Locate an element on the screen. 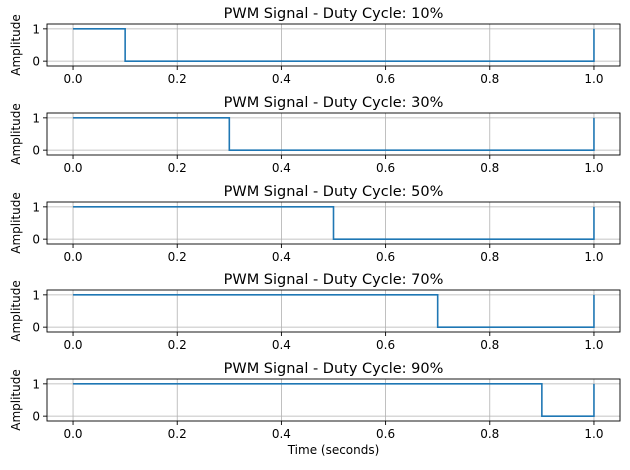 The width and height of the screenshot is (630, 470). subplot-title: PWM Signal - Duty Cycle: 70% is located at coordinates (334, 280).